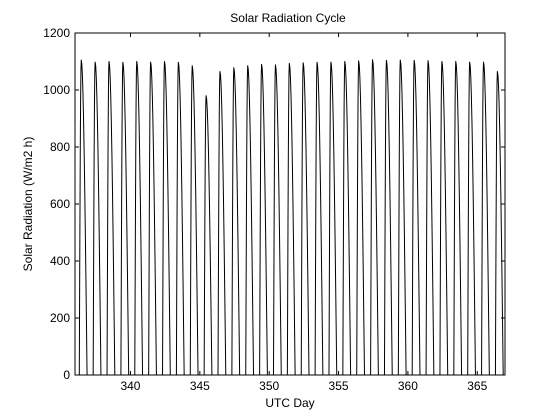 The width and height of the screenshot is (560, 420). What do you see at coordinates (408, 386) in the screenshot?
I see `x-tick-label: 360` at bounding box center [408, 386].